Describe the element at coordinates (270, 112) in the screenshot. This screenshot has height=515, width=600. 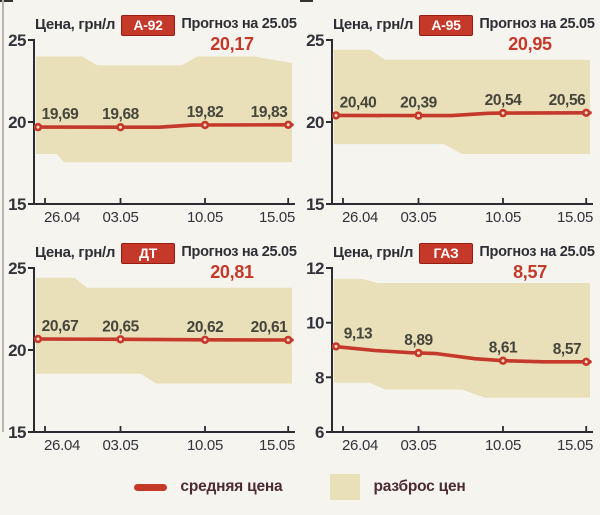
I see `data-point-label: 19,83` at that location.